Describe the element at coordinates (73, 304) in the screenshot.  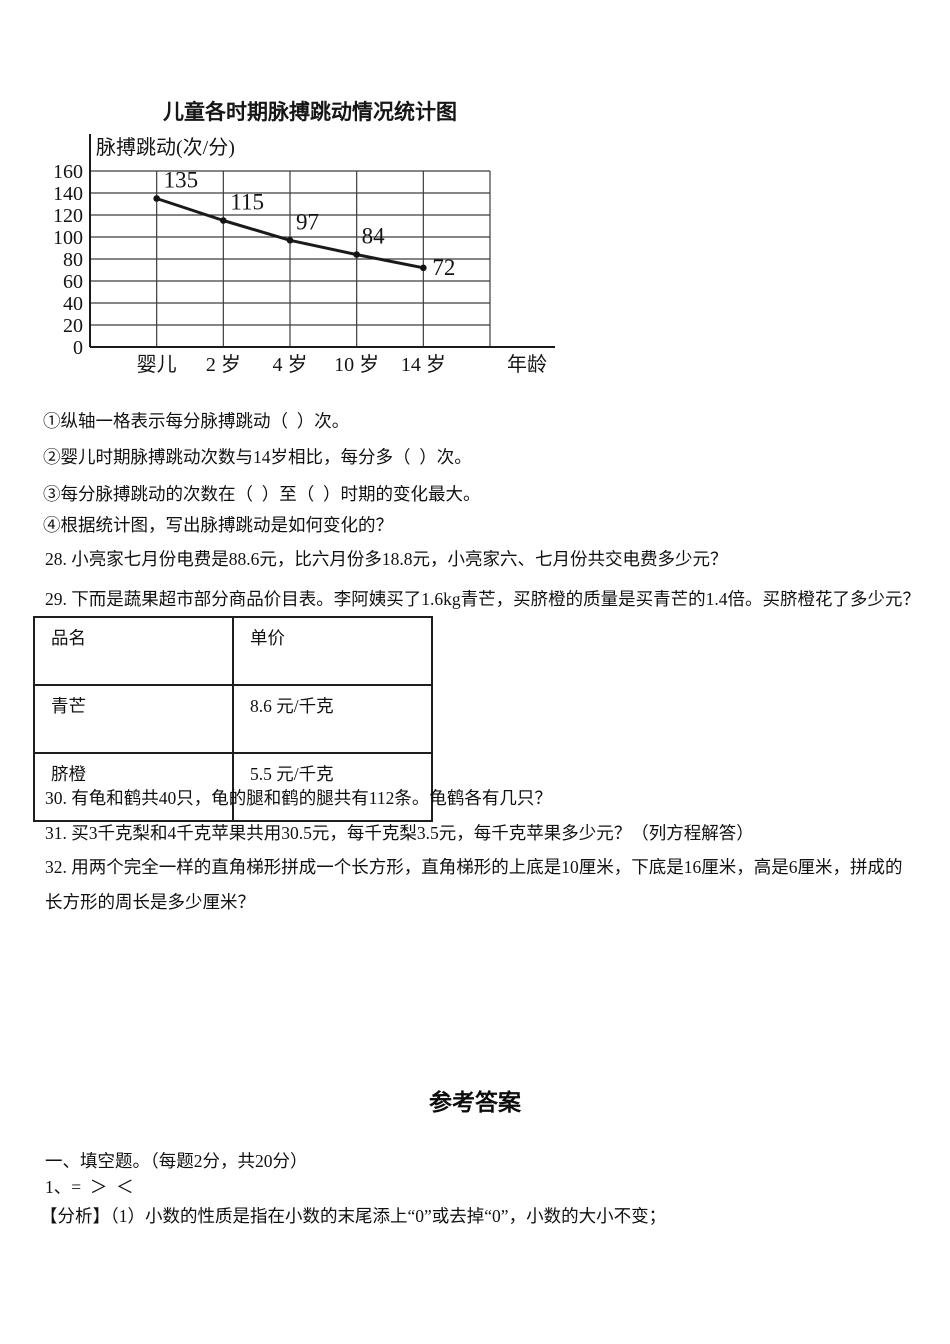
I see `svg-text: 40` at that location.